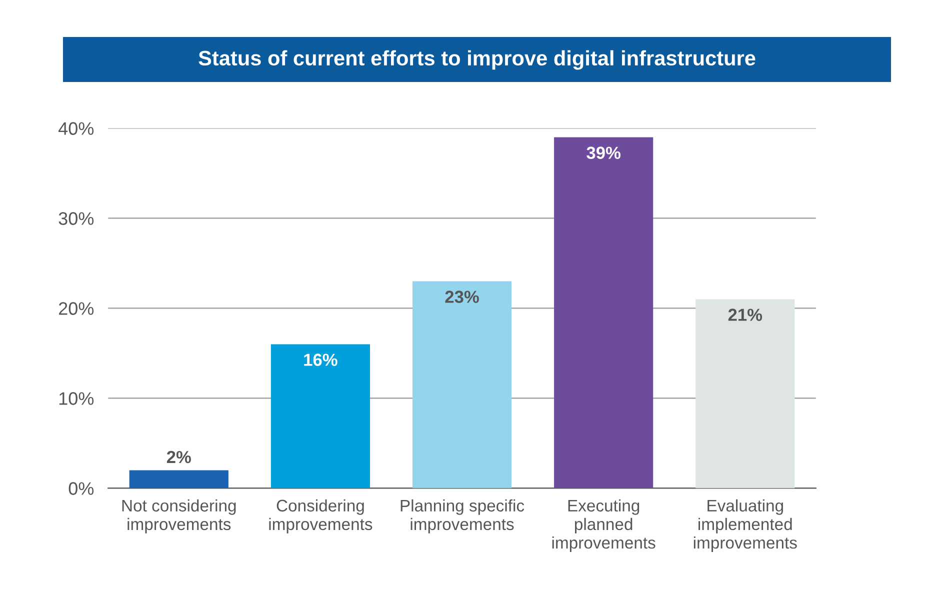  Describe the element at coordinates (321, 360) in the screenshot. I see `data-label: 16%` at that location.